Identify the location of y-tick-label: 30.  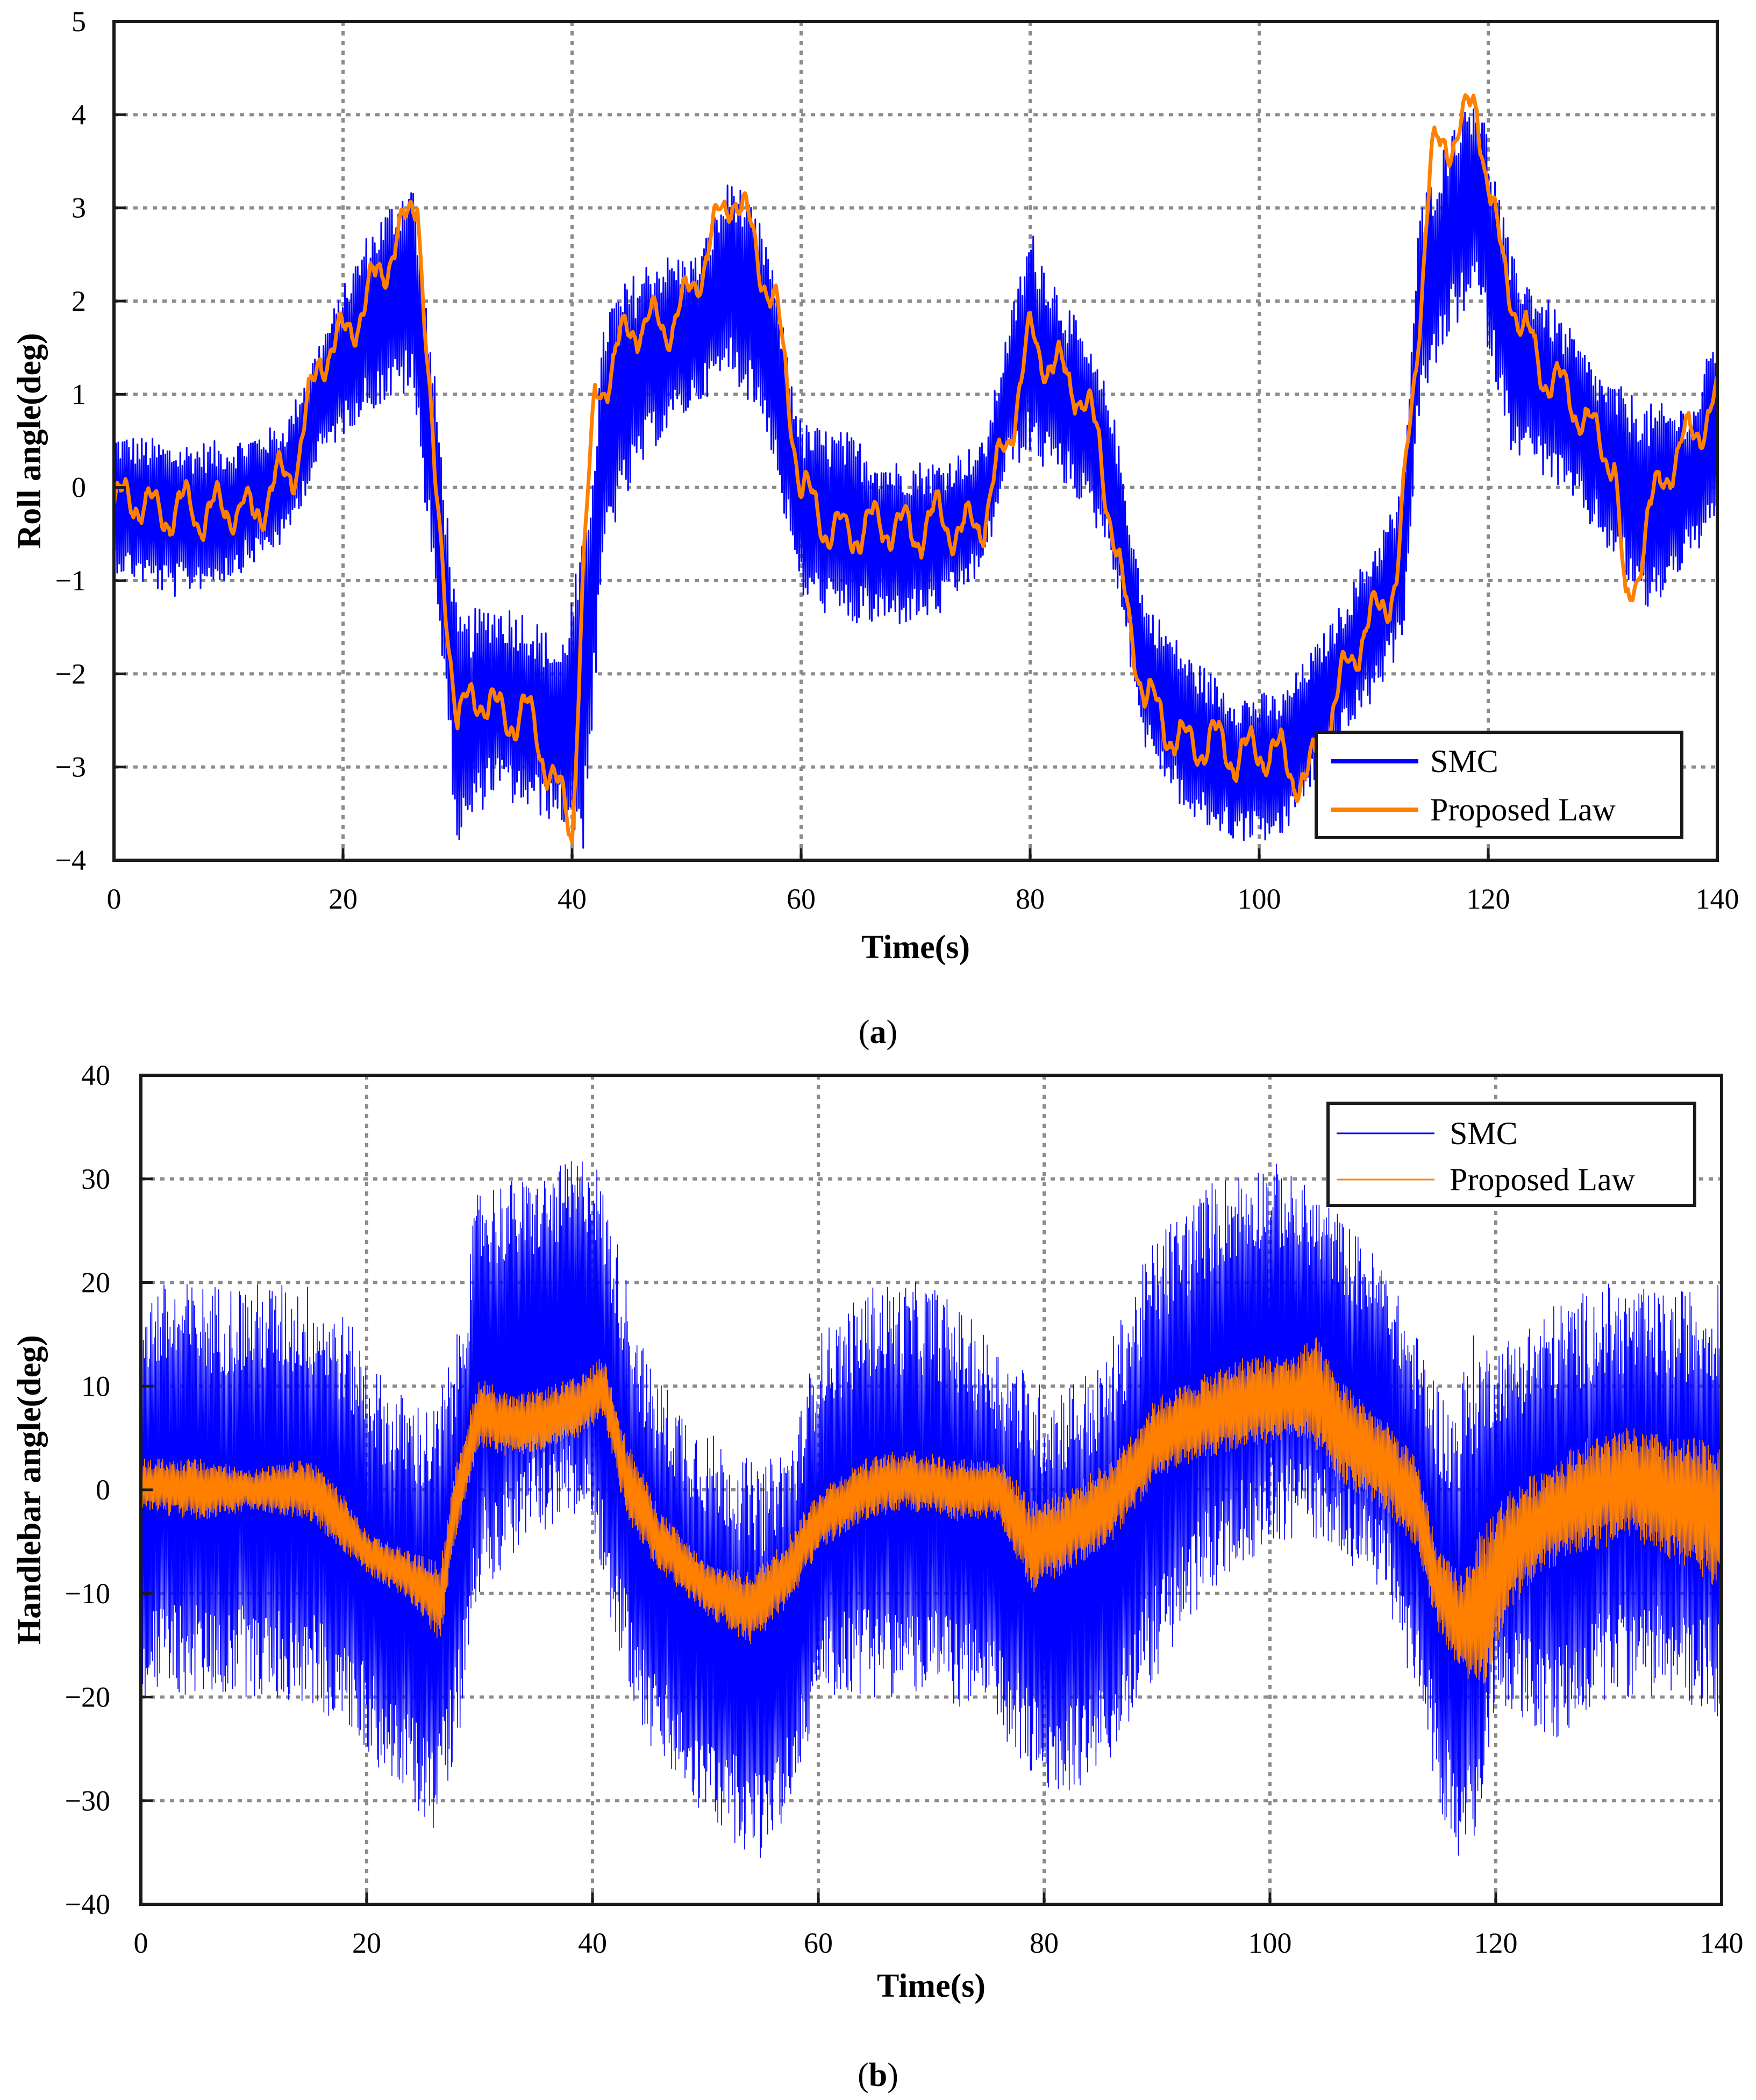
(95, 1179).